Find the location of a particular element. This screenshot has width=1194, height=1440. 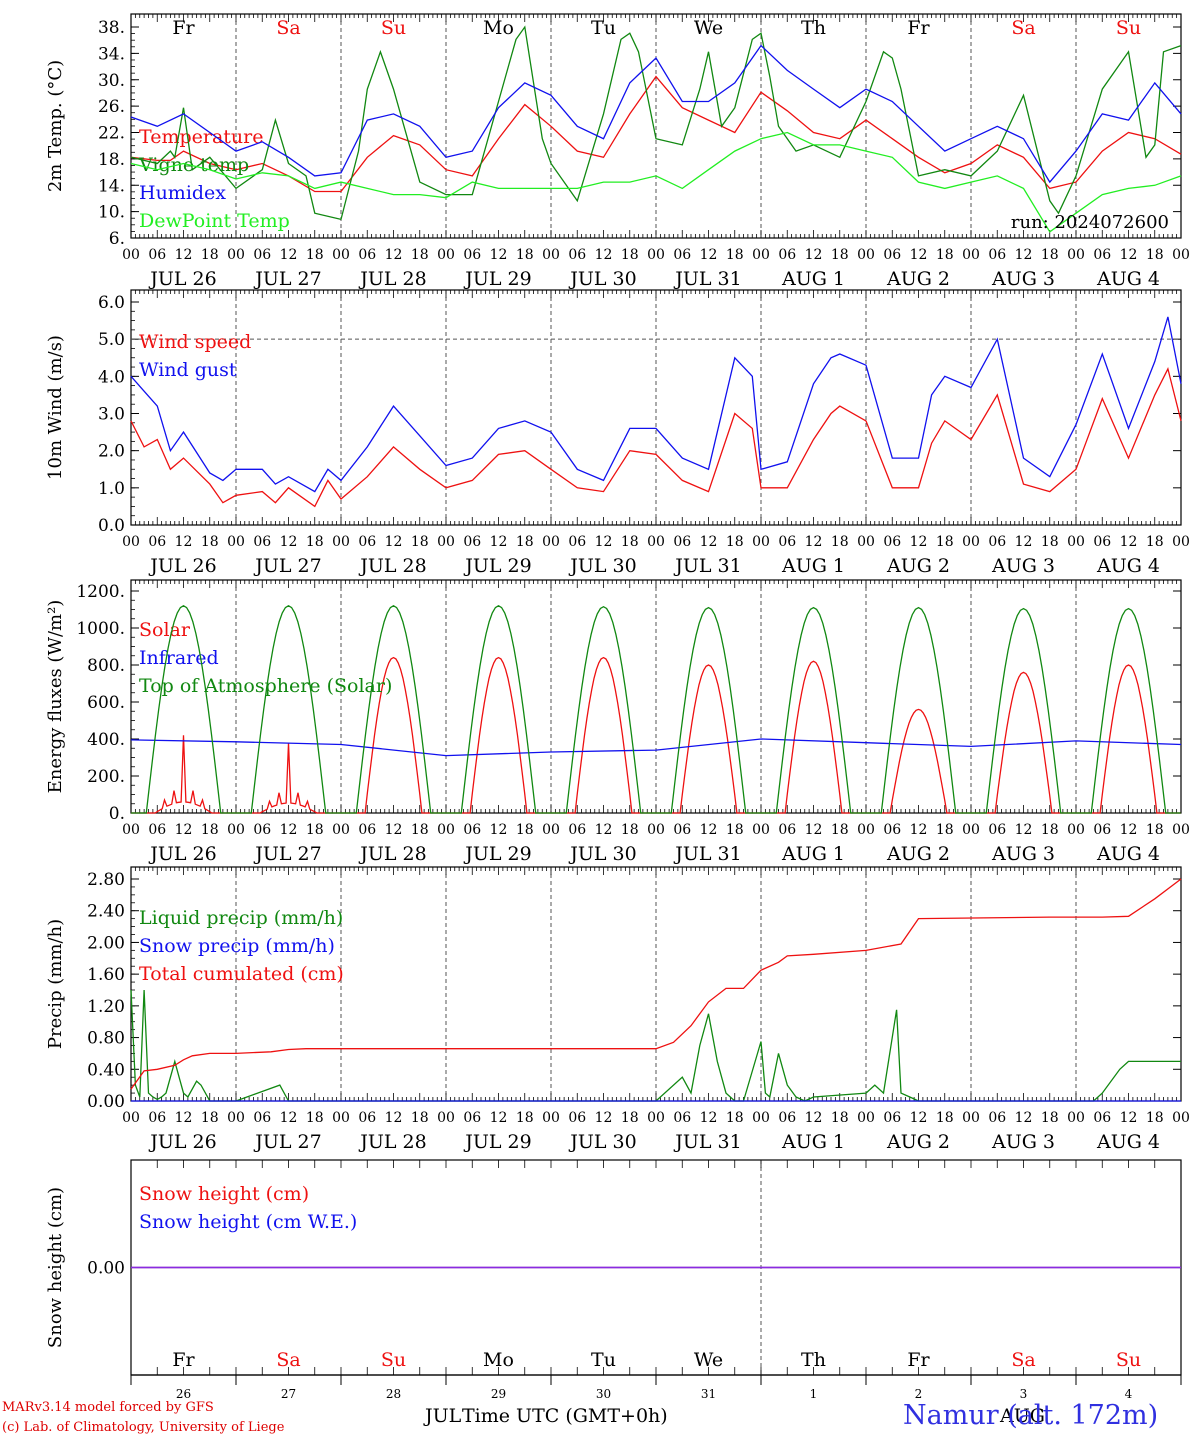

wind-y-tick-label: 6.0 is located at coordinates (111, 303).